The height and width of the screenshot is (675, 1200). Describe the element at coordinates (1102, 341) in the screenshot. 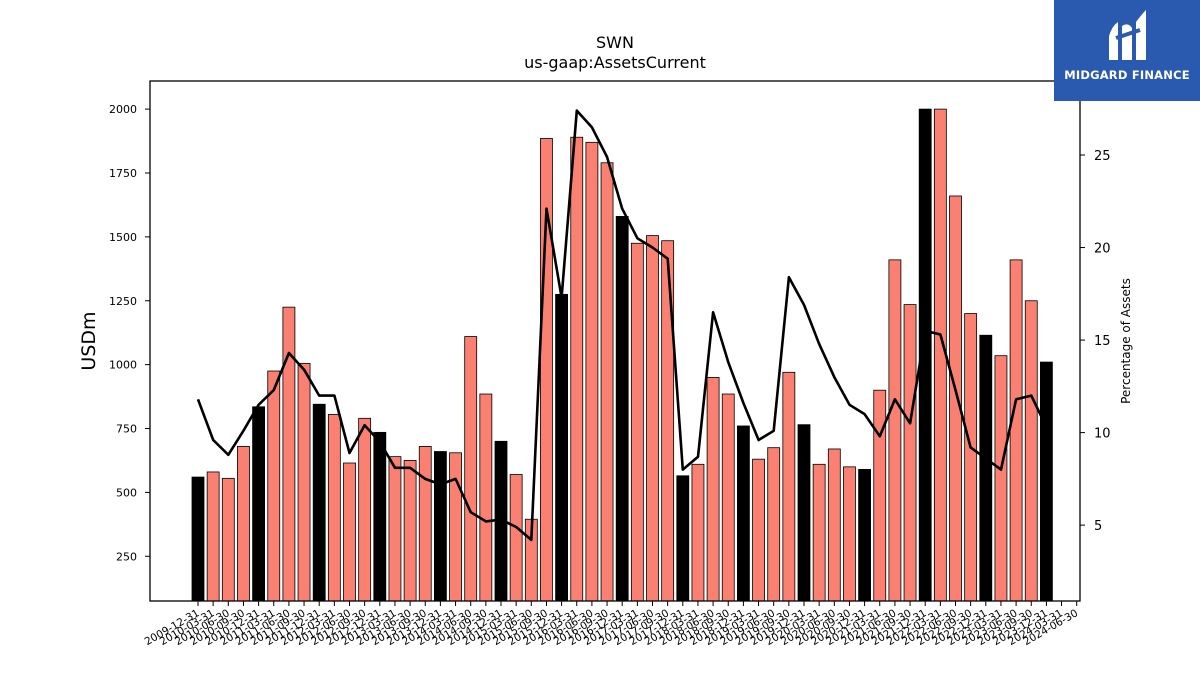

I see `y2-tick-label: 15` at that location.